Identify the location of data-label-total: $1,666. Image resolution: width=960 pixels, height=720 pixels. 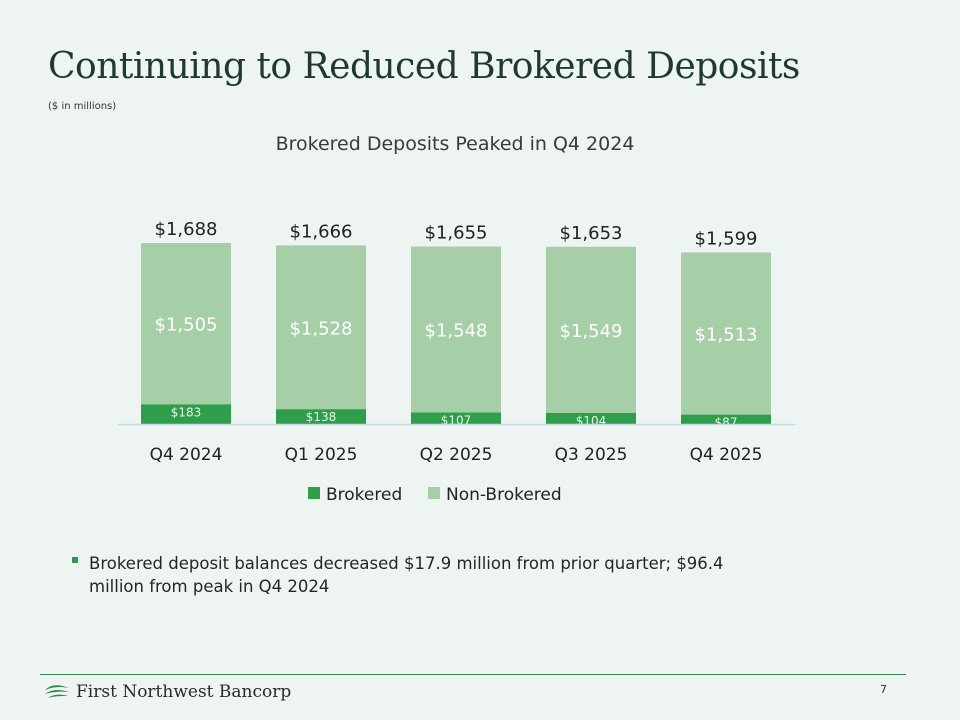
(321, 231).